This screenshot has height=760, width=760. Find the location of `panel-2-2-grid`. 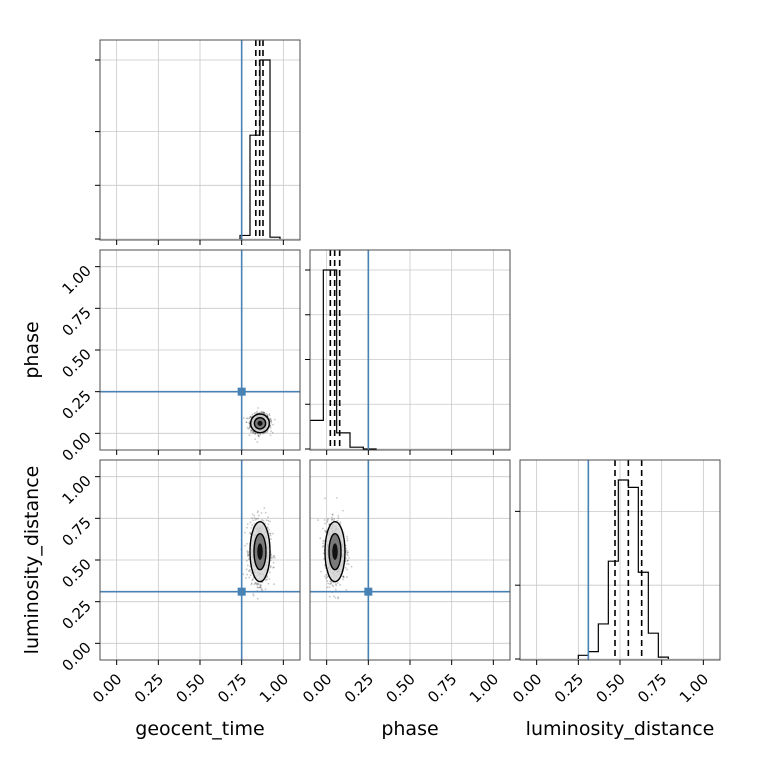

panel-2-2-grid is located at coordinates (620, 560).